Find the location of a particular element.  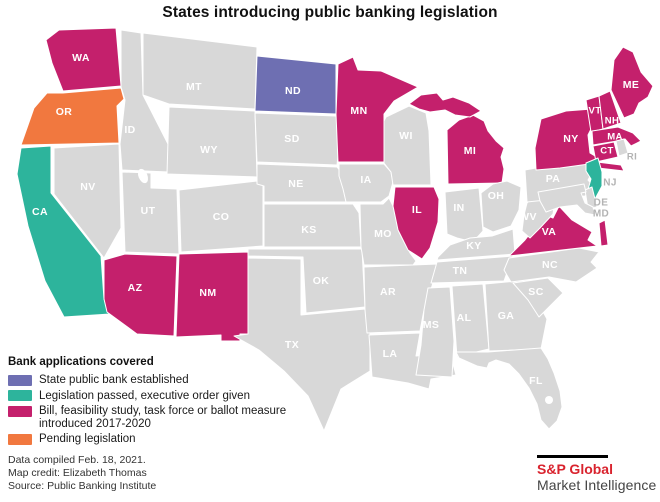

state-NC is located at coordinates (551, 265).